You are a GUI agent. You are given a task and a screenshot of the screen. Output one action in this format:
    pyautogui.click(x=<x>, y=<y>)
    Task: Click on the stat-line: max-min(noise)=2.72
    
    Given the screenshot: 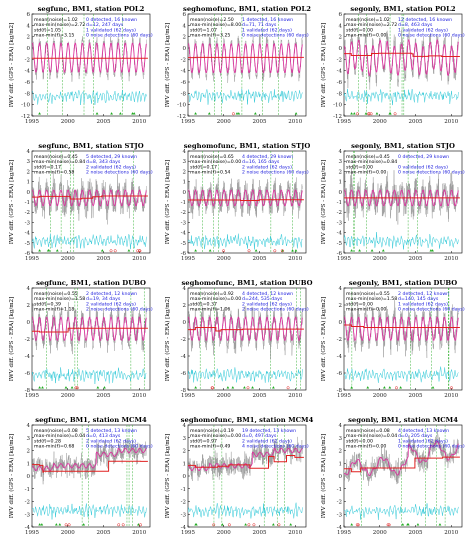 What is the action you would take?
    pyautogui.click(x=59, y=25)
    